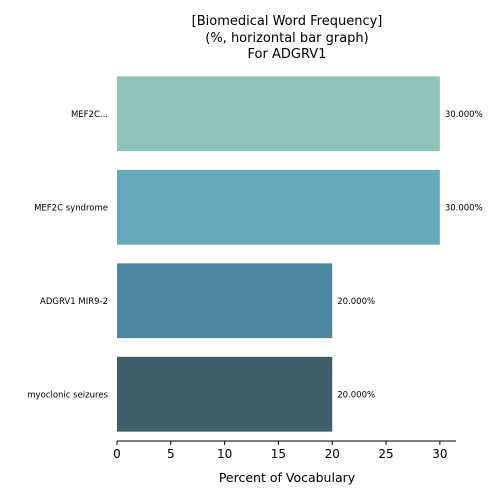 The height and width of the screenshot is (500, 500). What do you see at coordinates (332, 454) in the screenshot?
I see `x-tick-label: 20` at bounding box center [332, 454].